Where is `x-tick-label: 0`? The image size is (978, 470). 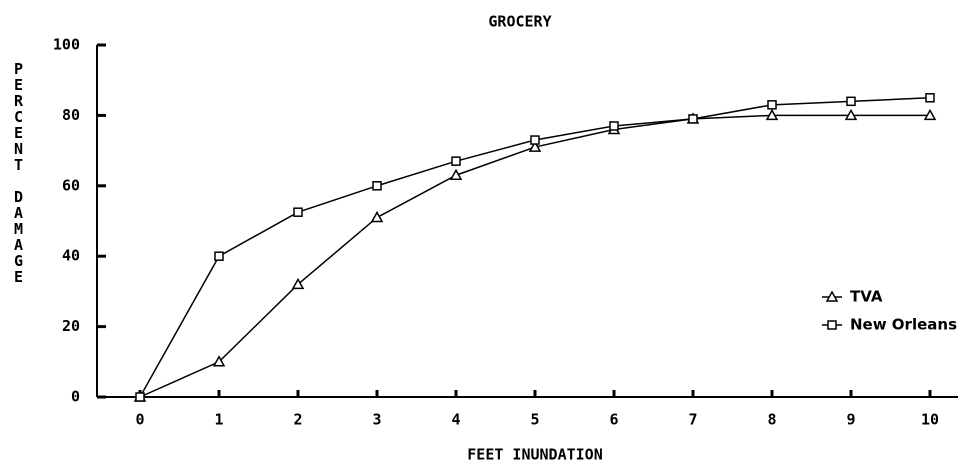 x-tick-label: 0 is located at coordinates (139, 420).